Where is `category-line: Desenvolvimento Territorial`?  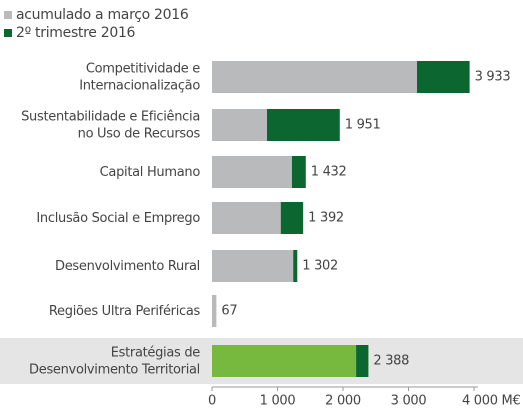 category-line: Desenvolvimento Territorial is located at coordinates (114, 369).